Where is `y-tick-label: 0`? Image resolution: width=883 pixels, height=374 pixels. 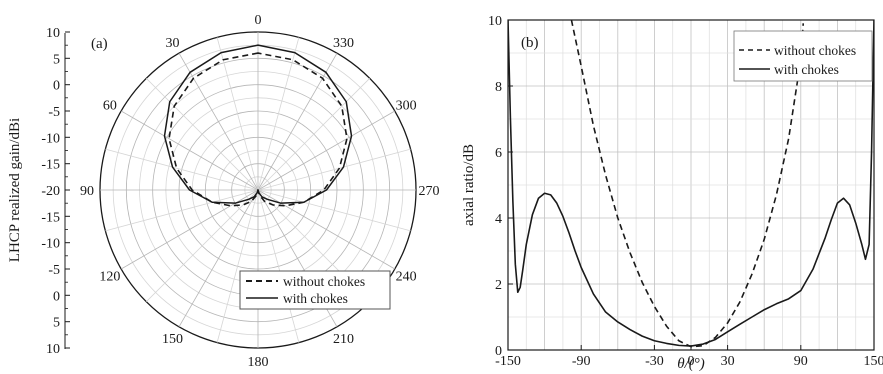 y-tick-label: 0 is located at coordinates (498, 351).